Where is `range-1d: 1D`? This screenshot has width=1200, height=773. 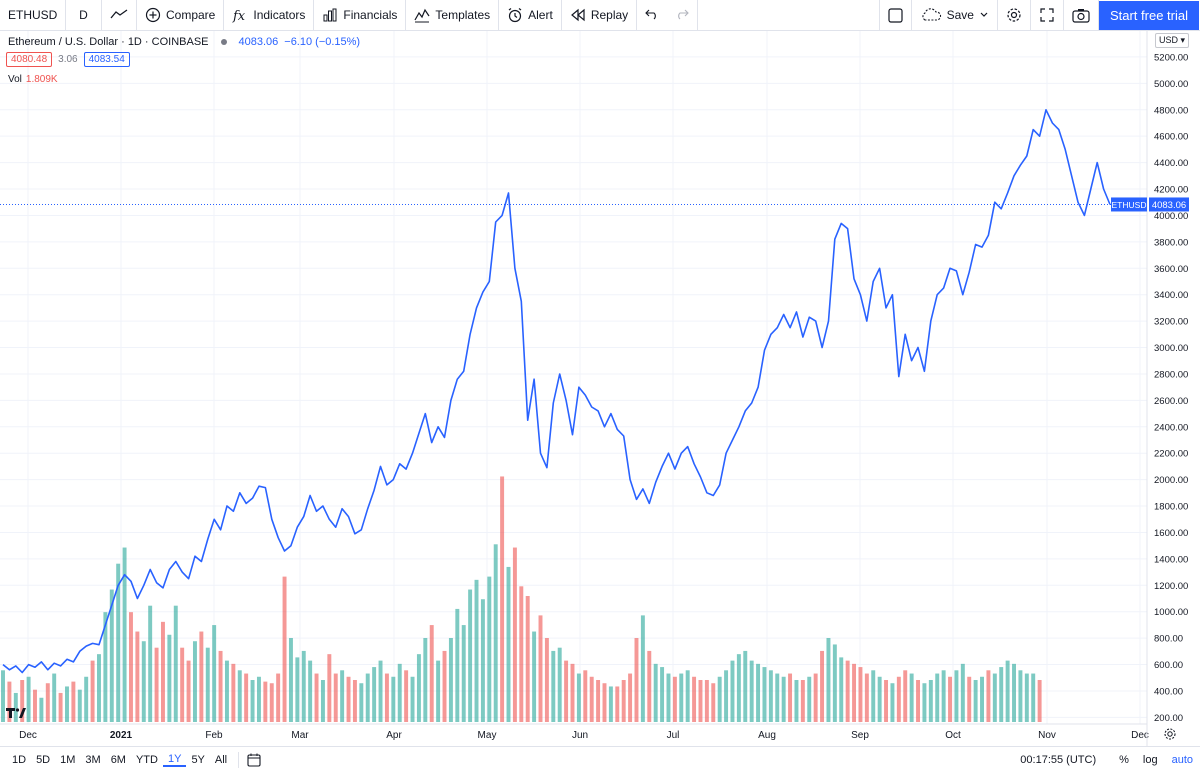 range-1d: 1D is located at coordinates (19, 760).